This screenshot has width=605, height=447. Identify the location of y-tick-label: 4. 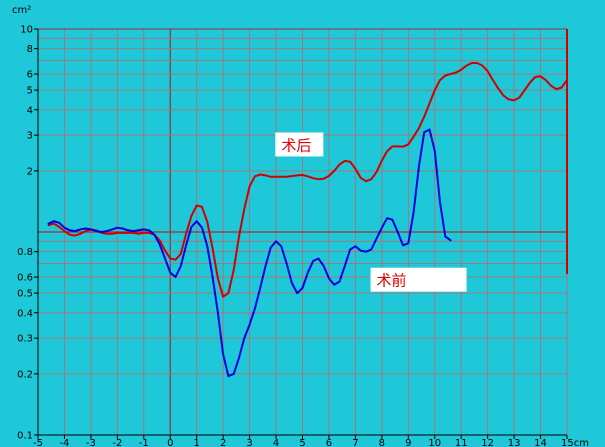
(30, 110).